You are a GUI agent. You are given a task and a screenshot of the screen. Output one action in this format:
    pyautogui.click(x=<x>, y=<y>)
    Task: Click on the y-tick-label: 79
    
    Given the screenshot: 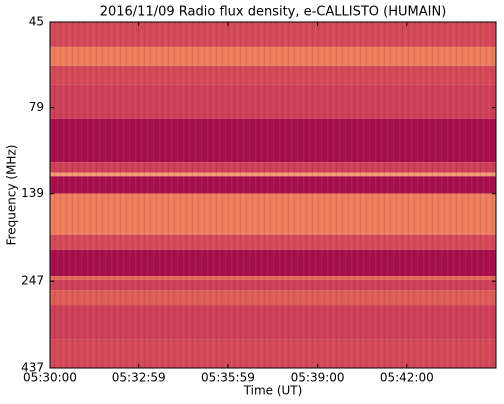 What is the action you would take?
    pyautogui.click(x=36, y=107)
    